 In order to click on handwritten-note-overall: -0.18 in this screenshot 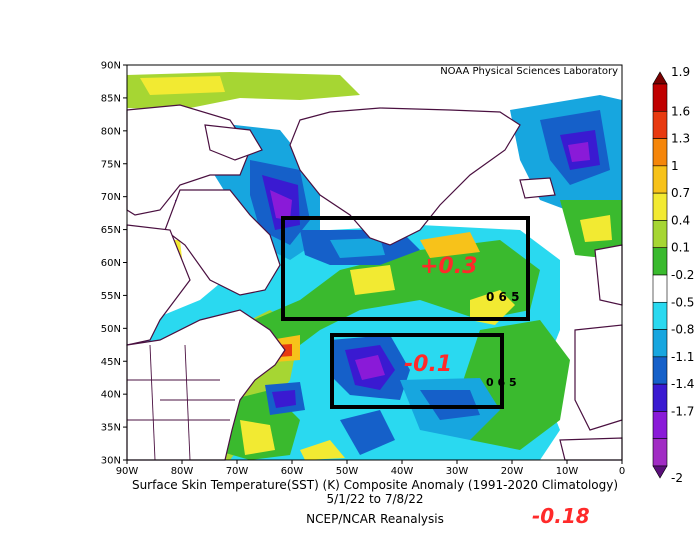, I will do `click(561, 516)`.